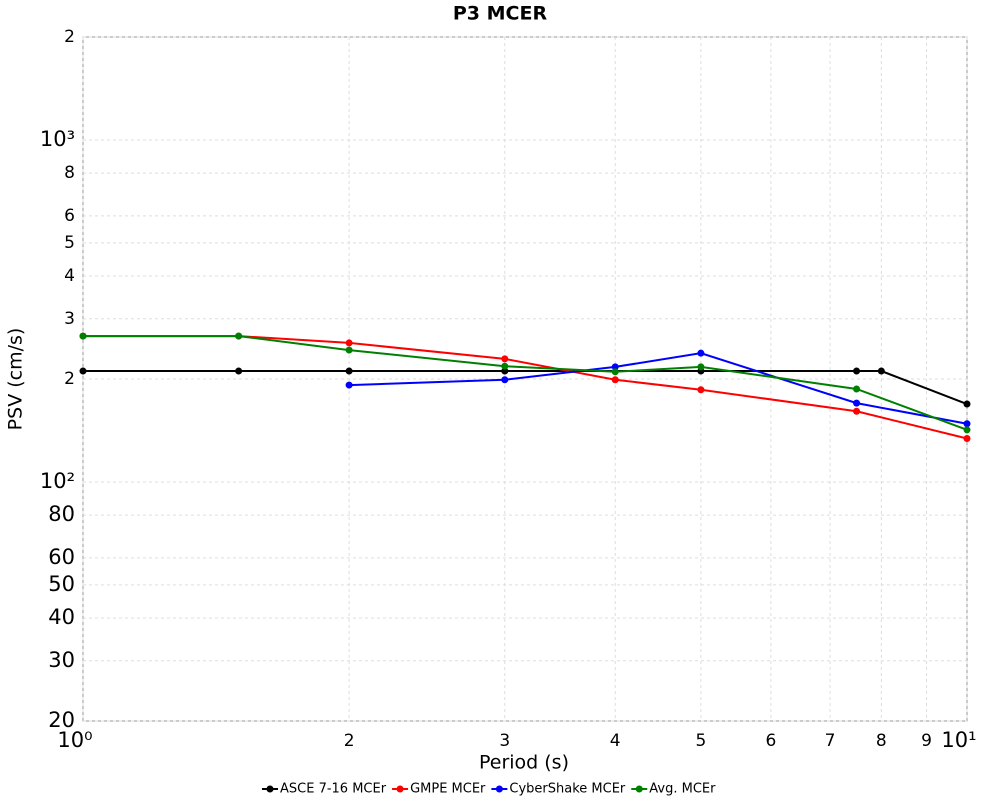  What do you see at coordinates (61, 720) in the screenshot?
I see `y-tick-label: 20` at bounding box center [61, 720].